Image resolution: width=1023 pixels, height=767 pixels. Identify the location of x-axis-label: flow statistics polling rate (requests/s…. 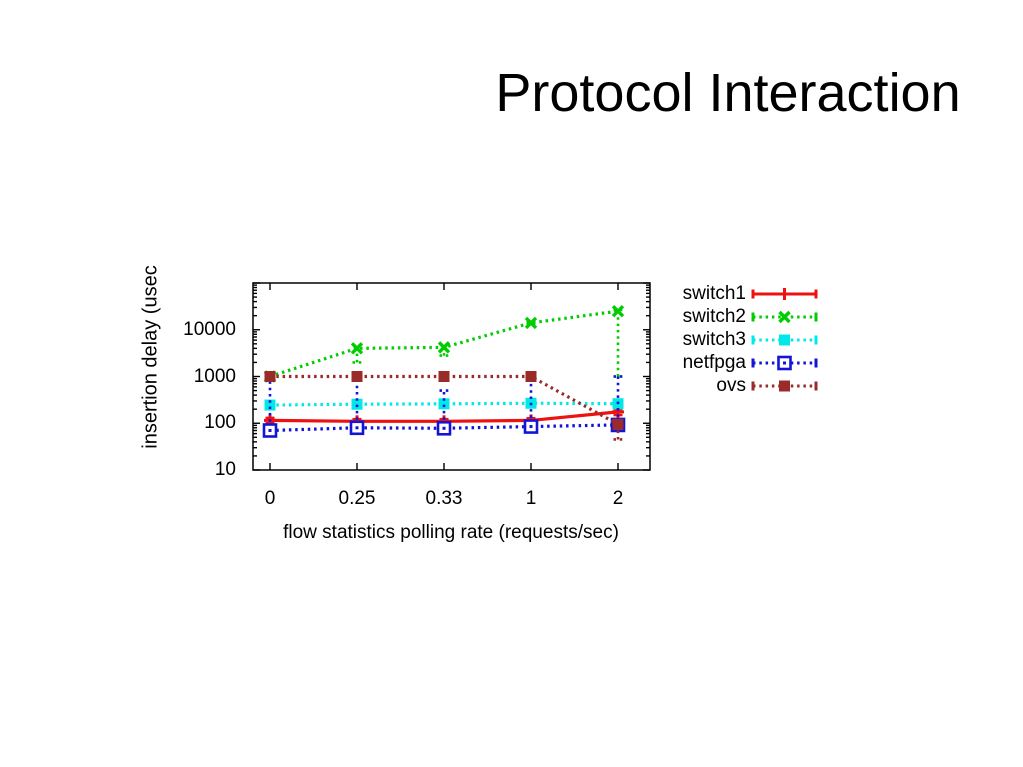
(451, 532).